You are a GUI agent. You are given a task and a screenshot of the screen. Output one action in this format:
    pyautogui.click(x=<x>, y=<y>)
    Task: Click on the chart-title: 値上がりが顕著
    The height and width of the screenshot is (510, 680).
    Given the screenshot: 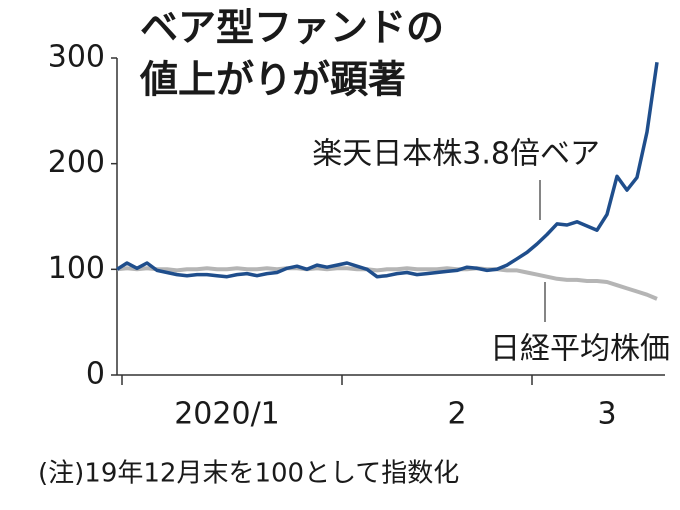 What is the action you would take?
    pyautogui.click(x=272, y=80)
    